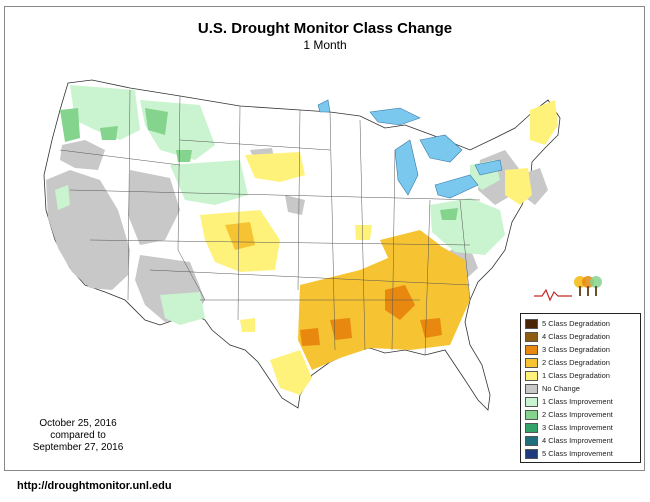 The width and height of the screenshot is (650, 502). What do you see at coordinates (577, 427) in the screenshot?
I see `legend-label: 3 Class Improvement` at bounding box center [577, 427].